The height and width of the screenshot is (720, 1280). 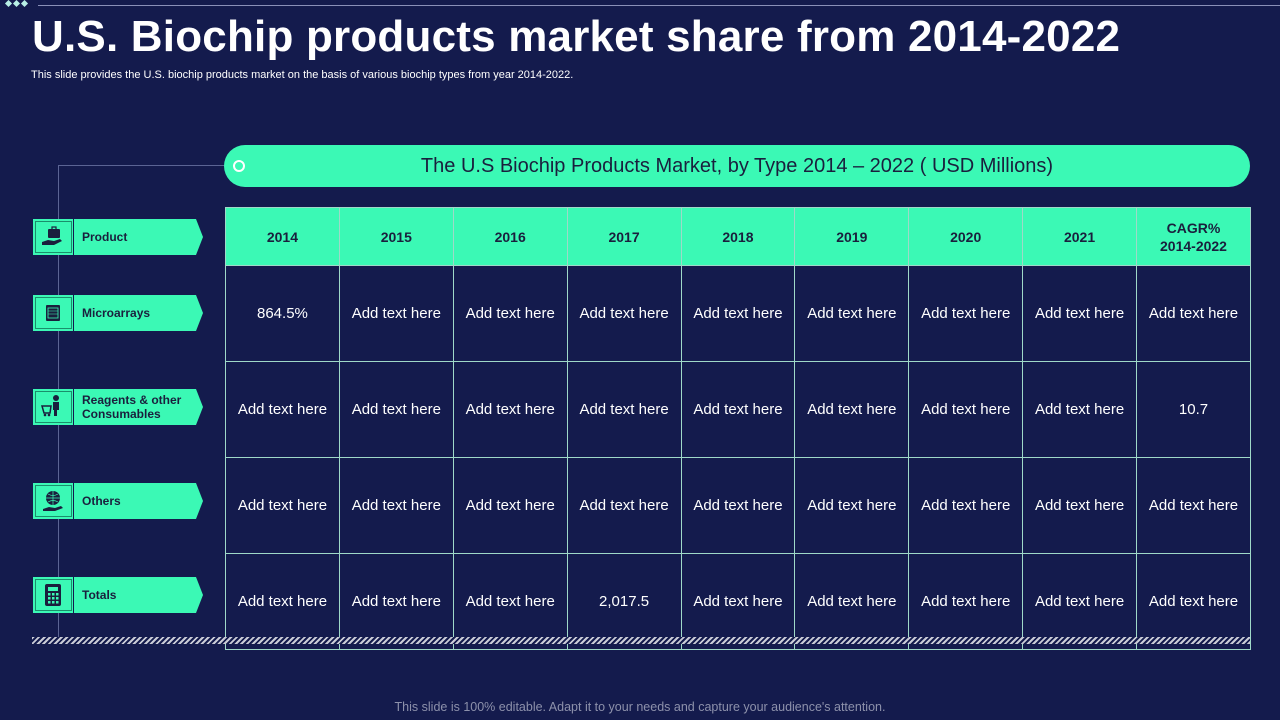 What do you see at coordinates (118, 595) in the screenshot?
I see `category-label-totals: Totals` at bounding box center [118, 595].